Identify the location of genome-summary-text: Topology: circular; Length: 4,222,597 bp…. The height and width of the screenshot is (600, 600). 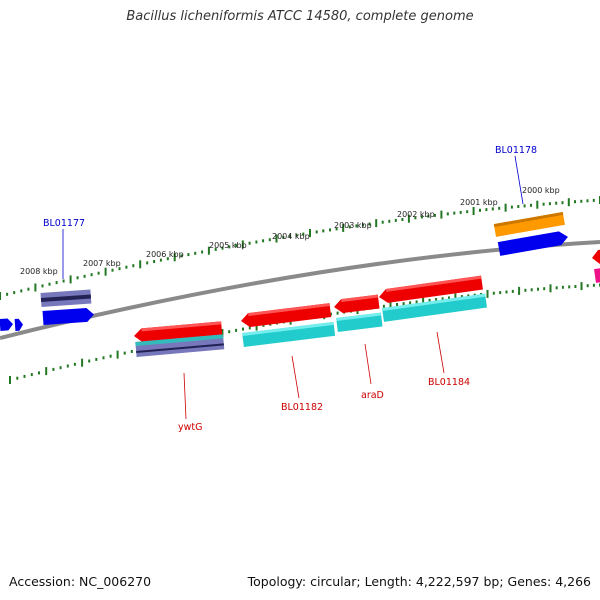
(419, 581).